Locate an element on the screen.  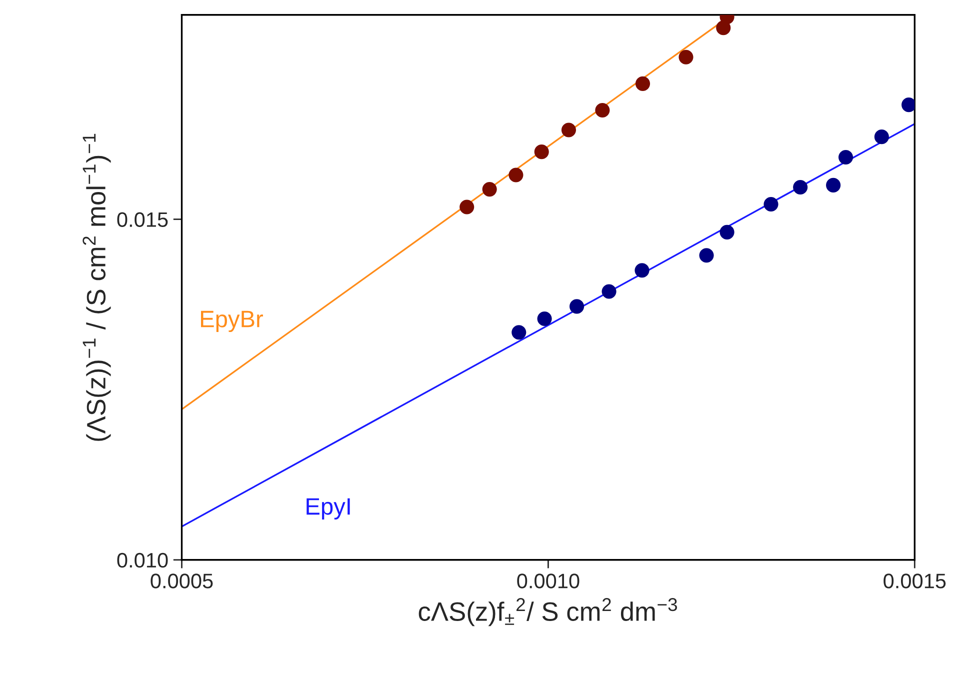
y-tick-label: 0.015 is located at coordinates (142, 220).